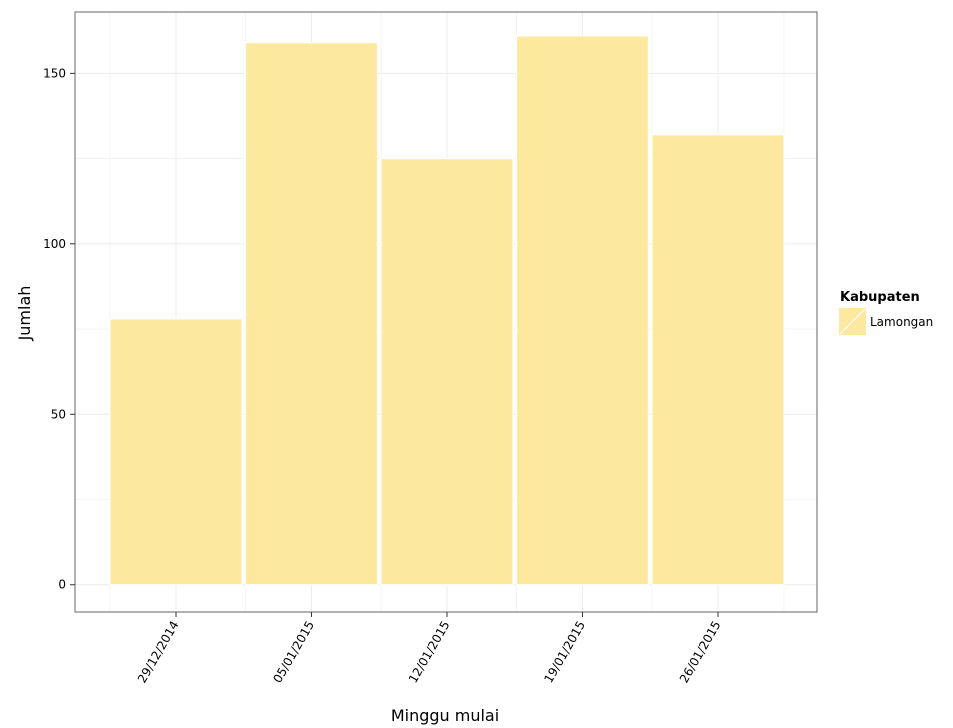 The image size is (953, 728). Describe the element at coordinates (59, 329) in the screenshot. I see `y-axis: 0 50 100 150` at that location.